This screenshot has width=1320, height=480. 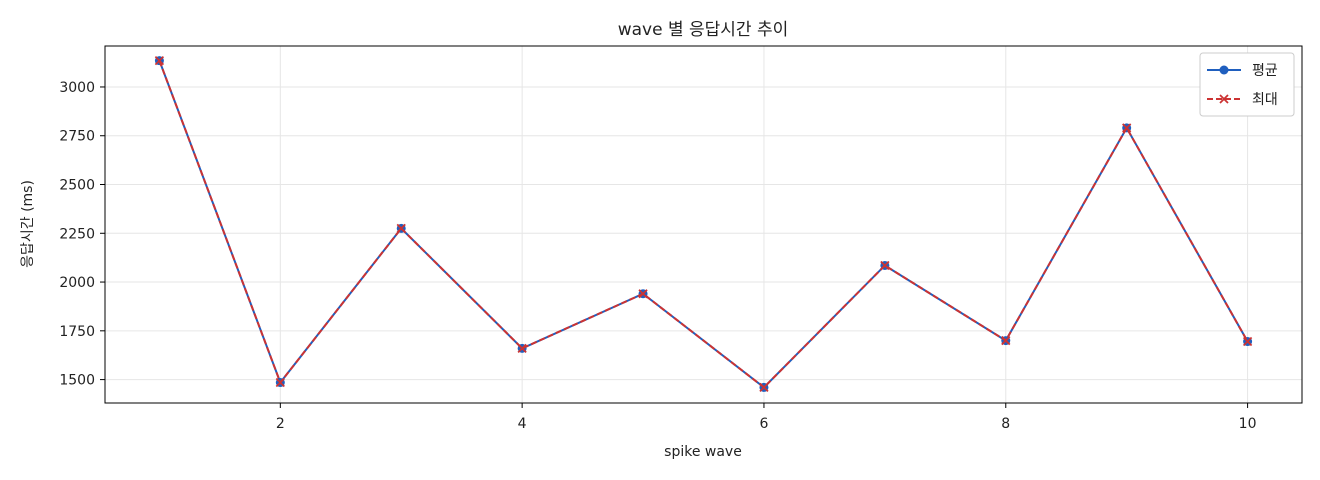 I want to click on y-tick-label: 1750, so click(x=77, y=332).